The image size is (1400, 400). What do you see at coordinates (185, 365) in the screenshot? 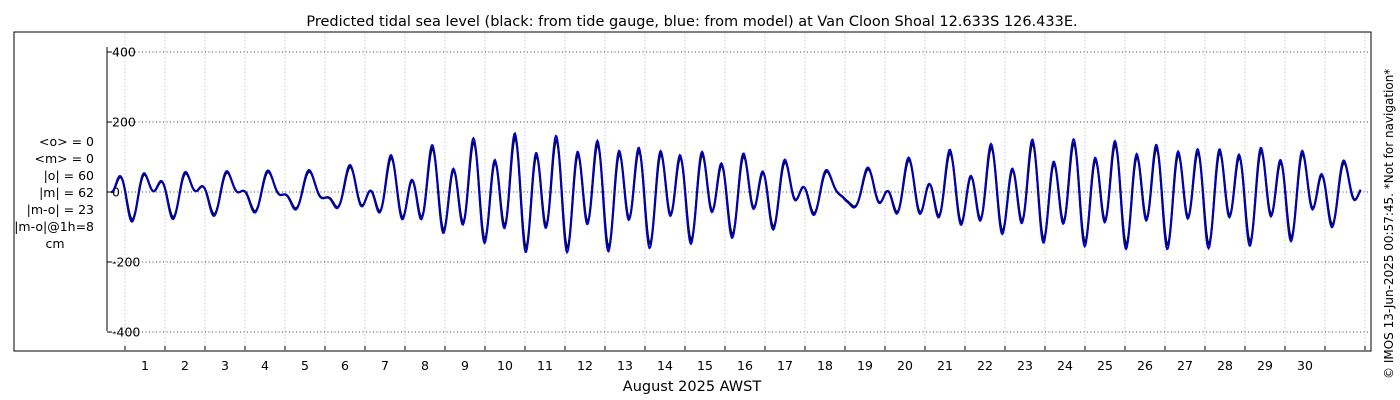
I see `x-tick-label: 2` at bounding box center [185, 365].